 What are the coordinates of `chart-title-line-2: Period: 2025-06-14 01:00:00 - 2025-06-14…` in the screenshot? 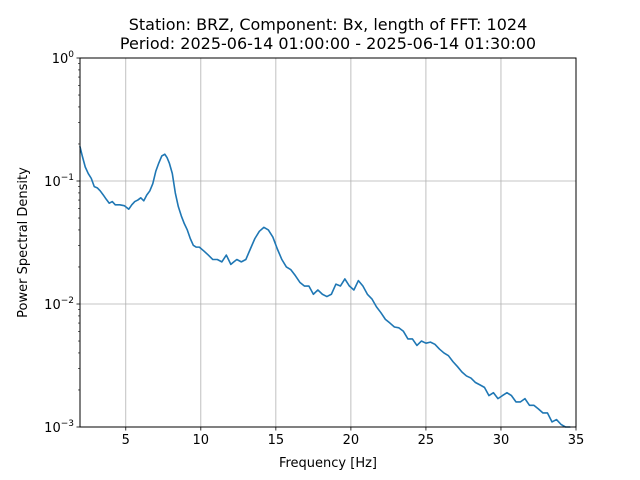 It's located at (328, 43).